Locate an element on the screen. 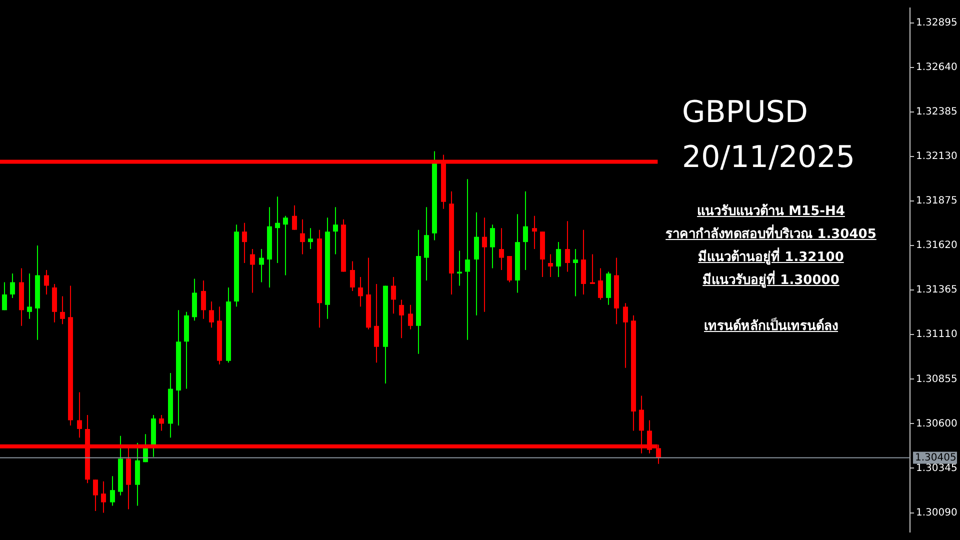  y-tick-label: 1.32130 is located at coordinates (937, 156).